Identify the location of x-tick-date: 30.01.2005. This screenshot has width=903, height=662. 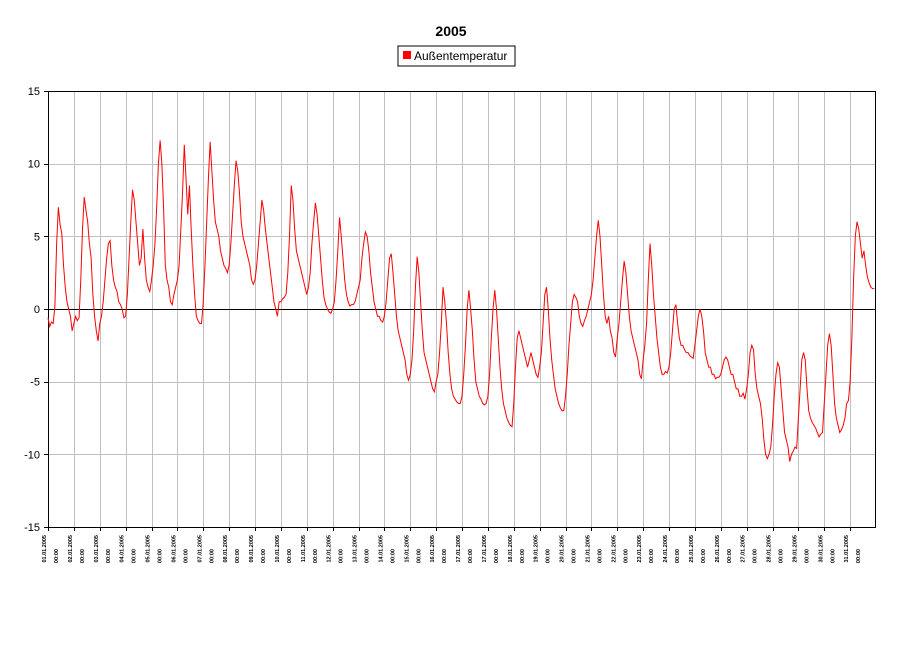
(821, 549).